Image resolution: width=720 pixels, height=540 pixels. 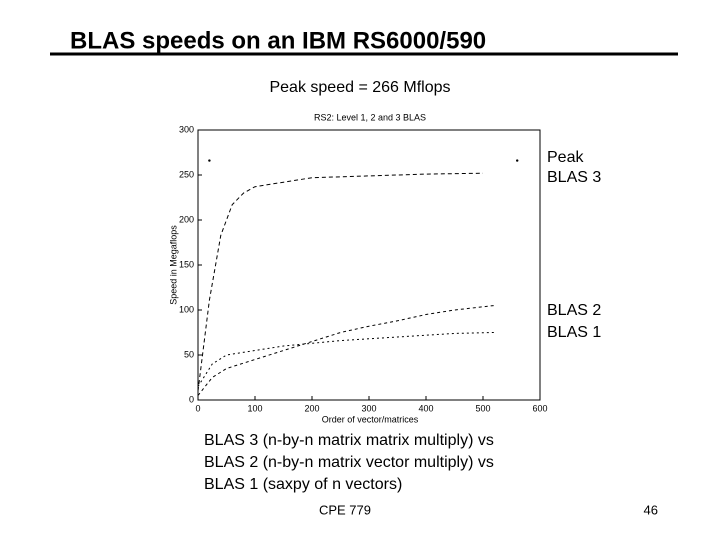 What do you see at coordinates (368, 408) in the screenshot?
I see `x-tick-label: 300` at bounding box center [368, 408].